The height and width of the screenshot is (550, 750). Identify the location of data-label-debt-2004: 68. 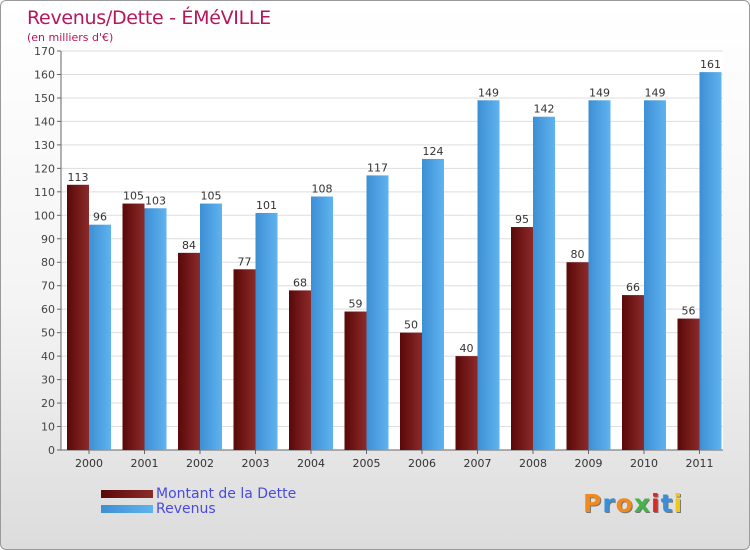
(300, 282).